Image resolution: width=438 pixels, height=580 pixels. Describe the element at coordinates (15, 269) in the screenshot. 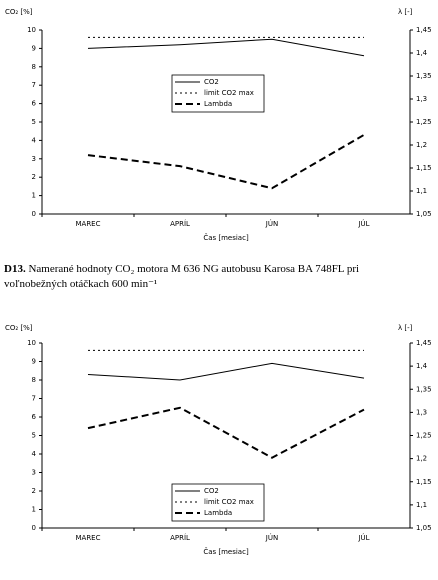

I see `caption-label: D13.` at that location.